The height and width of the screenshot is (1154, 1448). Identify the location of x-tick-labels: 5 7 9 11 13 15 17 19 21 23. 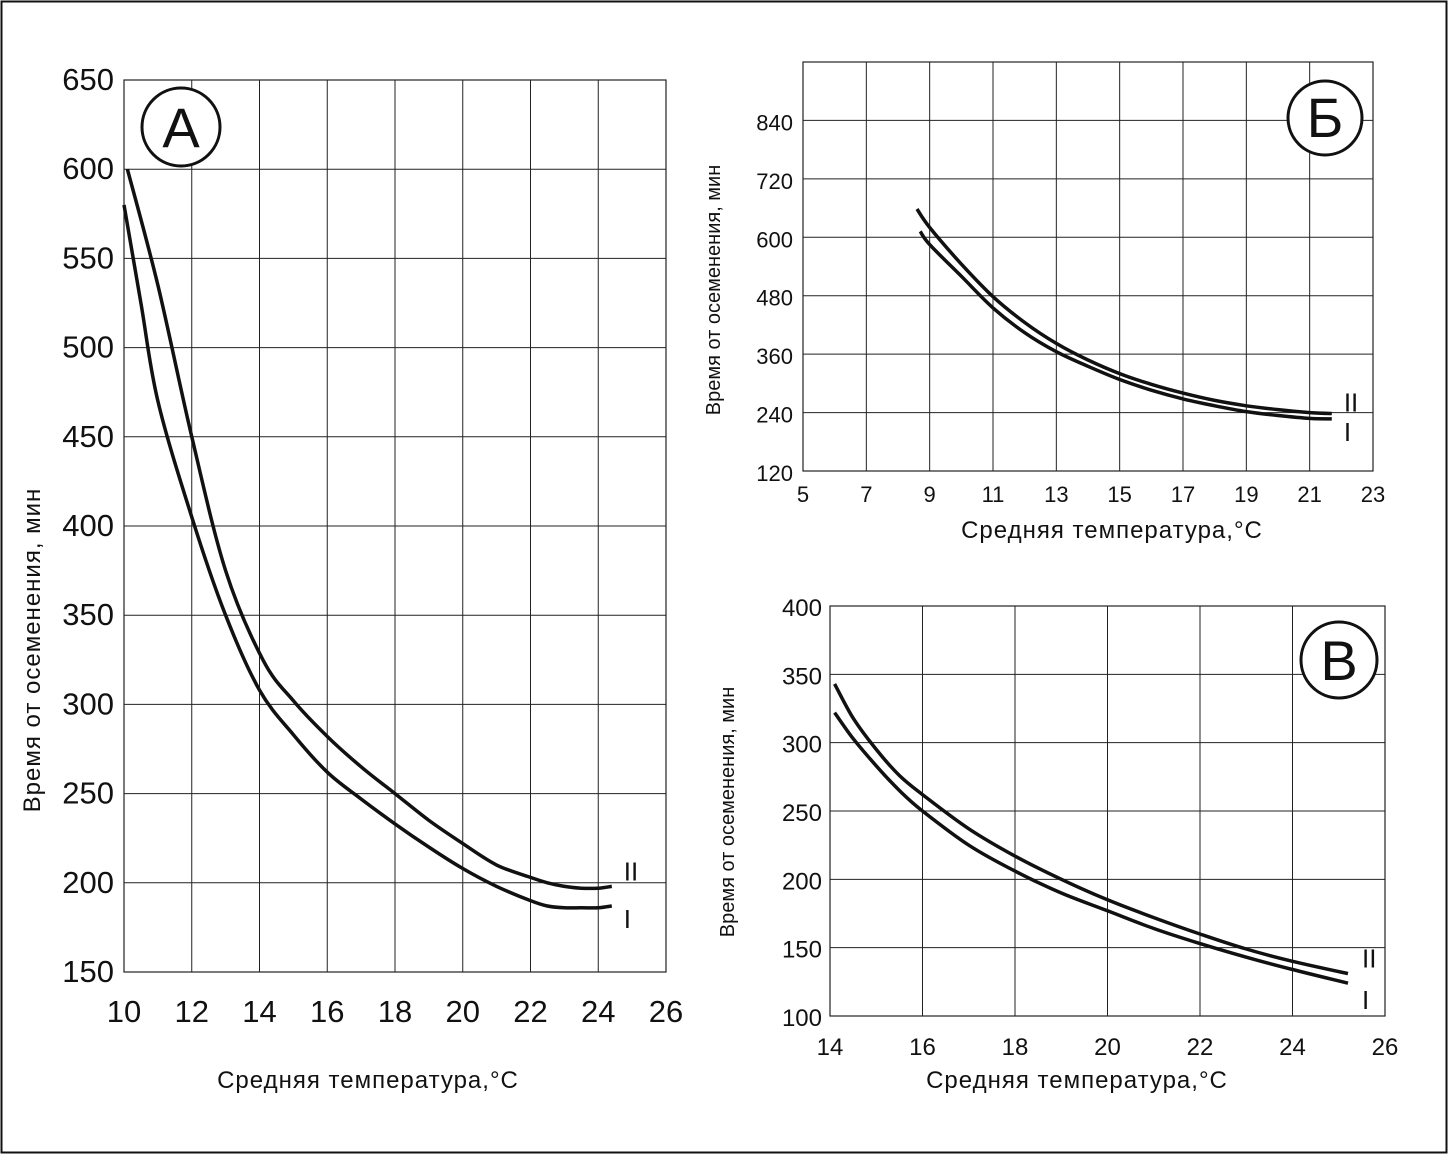
(1091, 494).